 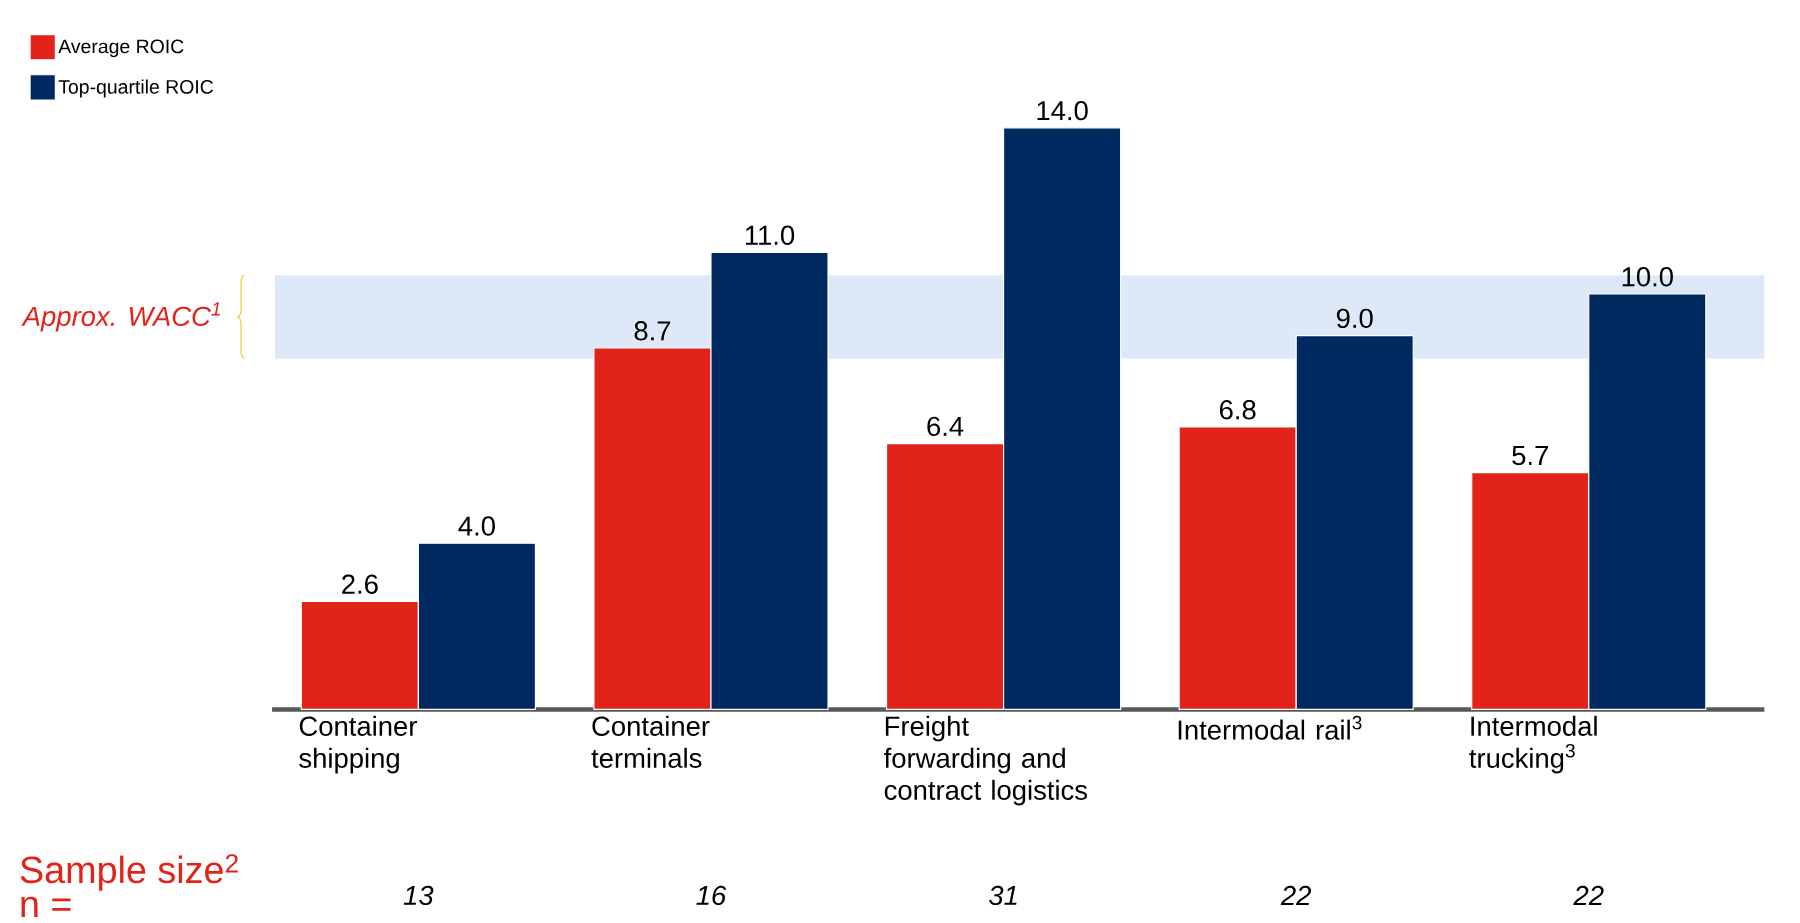 What do you see at coordinates (46, 907) in the screenshot?
I see `text: n =` at bounding box center [46, 907].